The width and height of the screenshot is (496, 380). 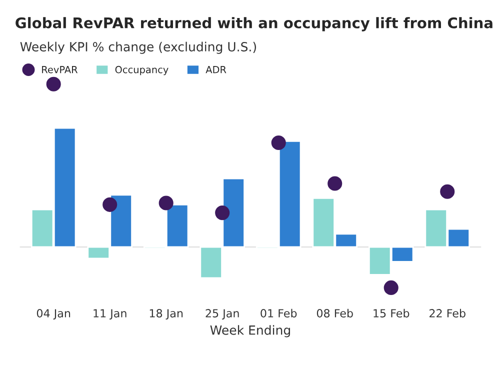 I want to click on x-tick-label: 18 Jan, so click(x=166, y=314).